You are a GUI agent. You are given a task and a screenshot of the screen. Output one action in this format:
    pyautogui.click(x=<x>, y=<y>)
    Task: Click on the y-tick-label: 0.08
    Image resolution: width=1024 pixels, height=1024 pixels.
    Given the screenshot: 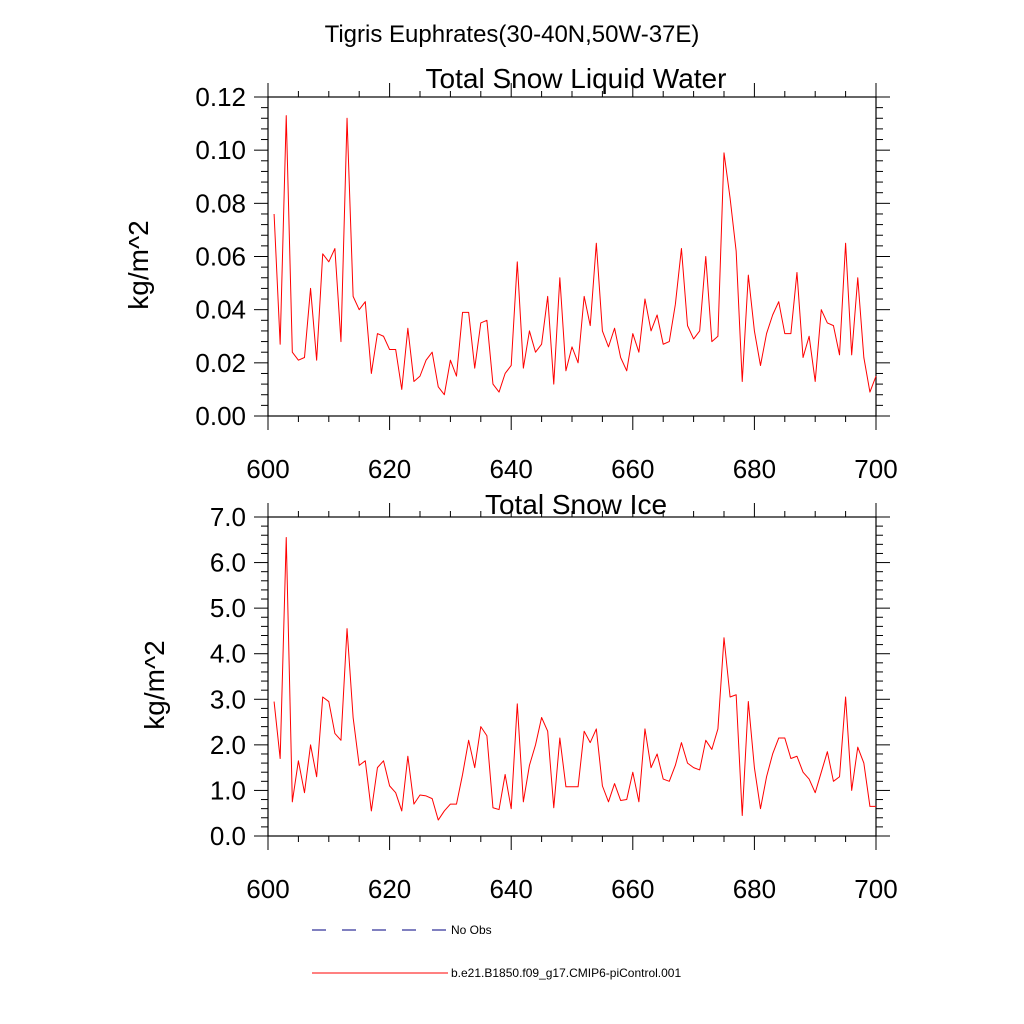 What is the action you would take?
    pyautogui.click(x=220, y=203)
    